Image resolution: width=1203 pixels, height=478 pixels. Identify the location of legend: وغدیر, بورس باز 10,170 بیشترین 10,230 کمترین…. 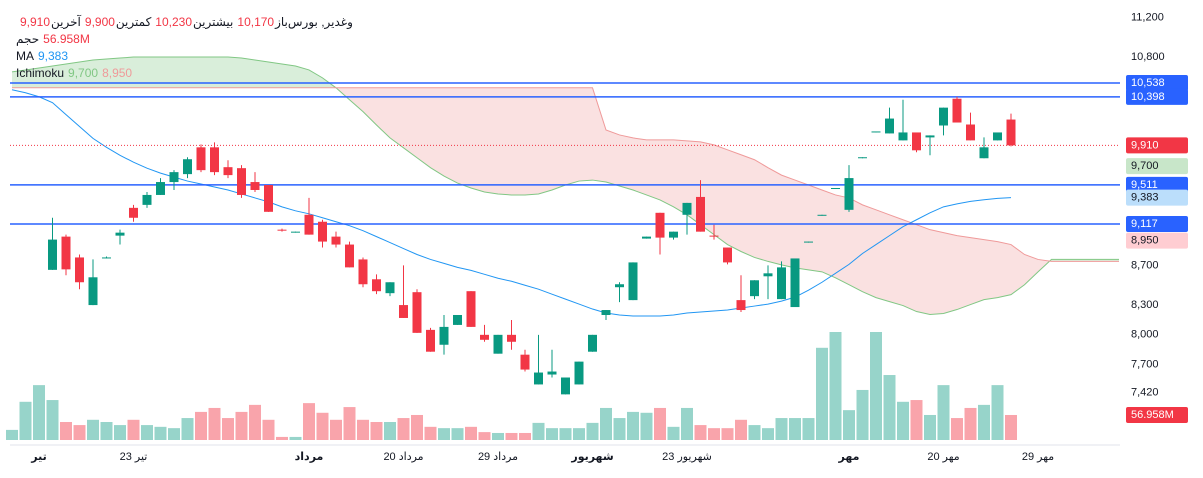
(184, 48).